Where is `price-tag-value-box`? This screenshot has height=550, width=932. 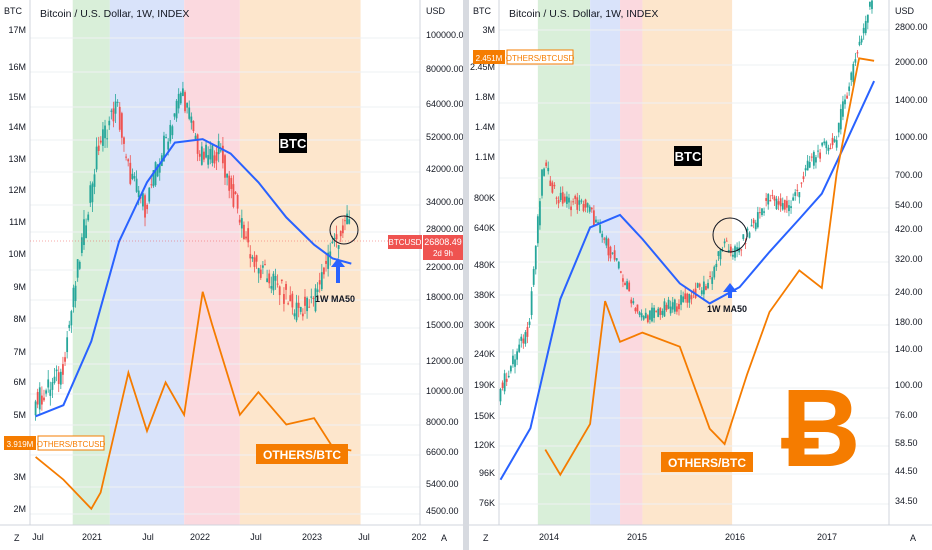 price-tag-value-box is located at coordinates (443, 247).